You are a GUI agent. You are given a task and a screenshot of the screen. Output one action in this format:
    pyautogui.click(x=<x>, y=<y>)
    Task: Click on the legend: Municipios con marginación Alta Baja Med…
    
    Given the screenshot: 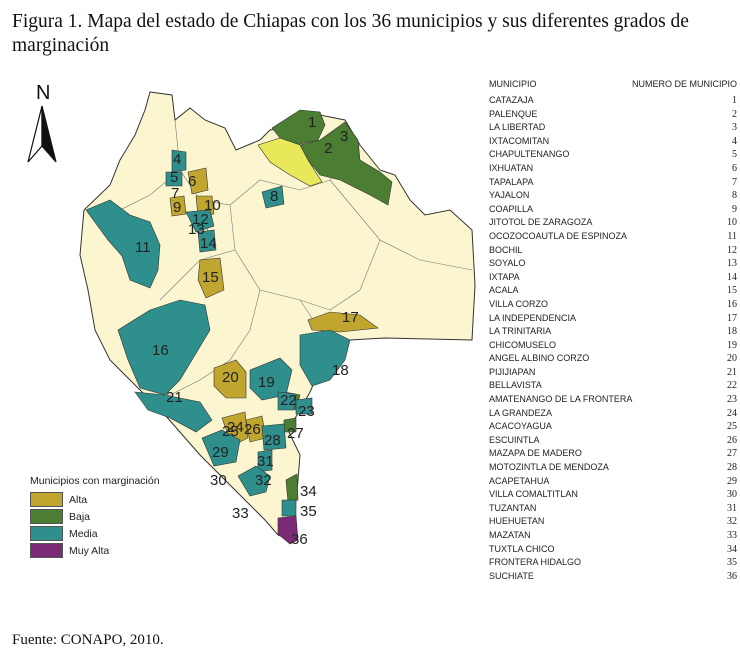 What is the action you would take?
    pyautogui.click(x=95, y=517)
    